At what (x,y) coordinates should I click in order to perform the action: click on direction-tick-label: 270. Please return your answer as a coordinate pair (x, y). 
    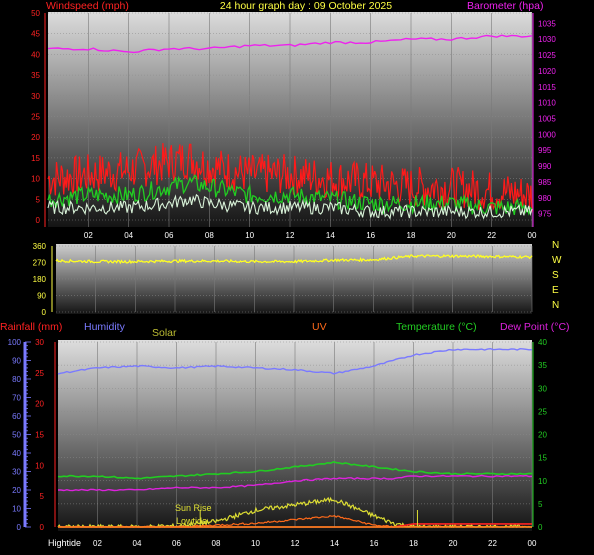
    Looking at the image, I should click on (40, 263).